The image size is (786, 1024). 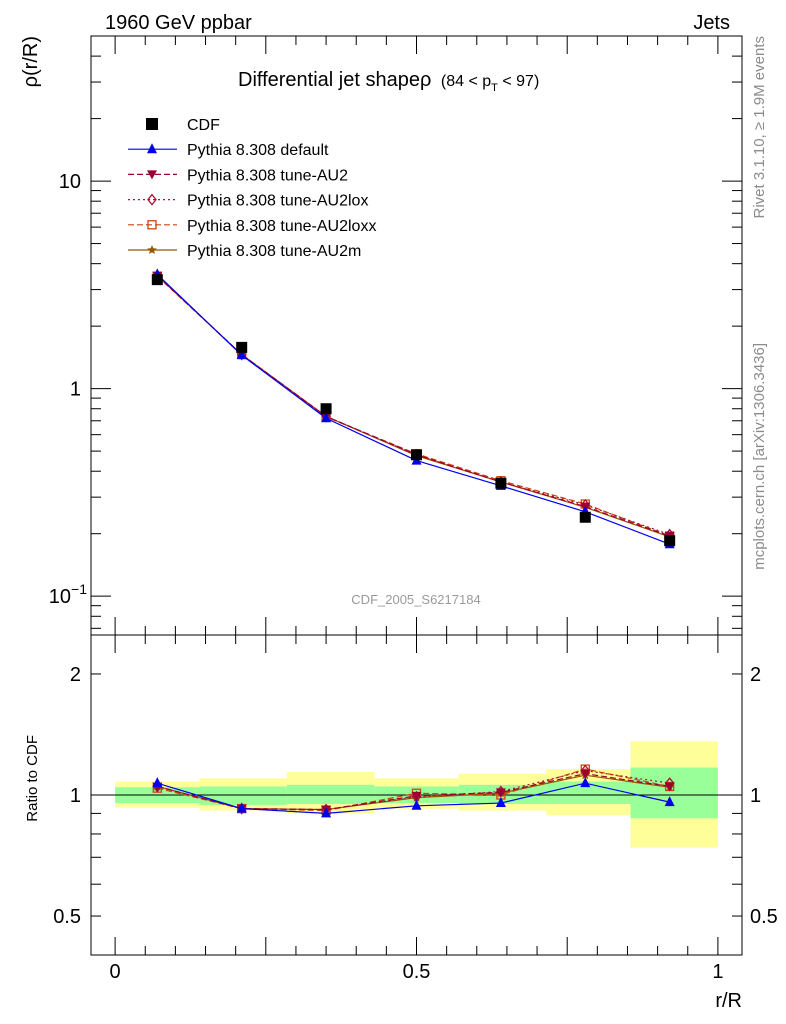 I want to click on plot-title: Differential jet shapeρ (84 < pT < 97), so click(x=388, y=81).